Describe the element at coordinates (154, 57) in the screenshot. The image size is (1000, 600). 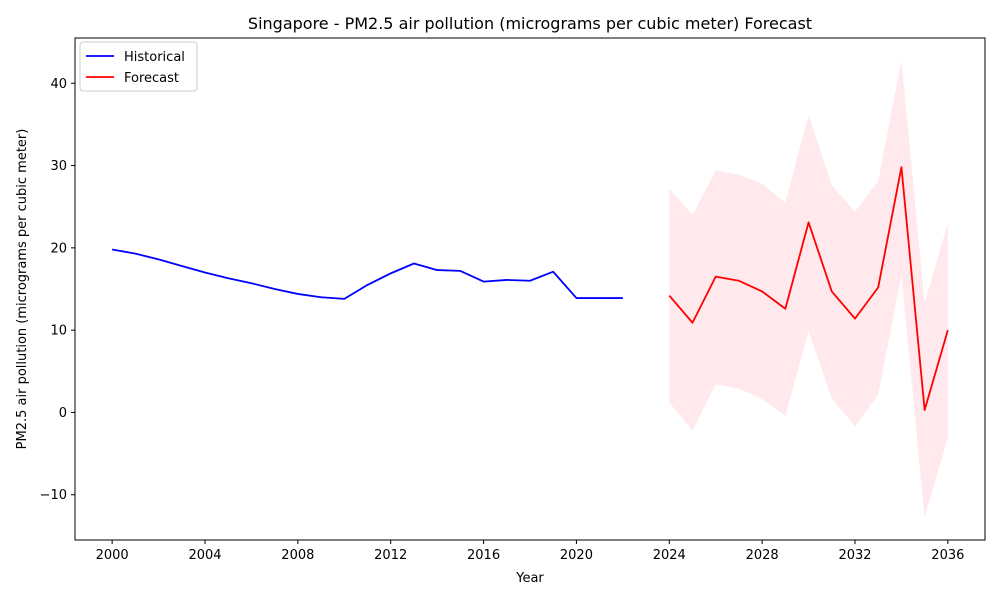
I see `legend-label-historical: Historical` at that location.